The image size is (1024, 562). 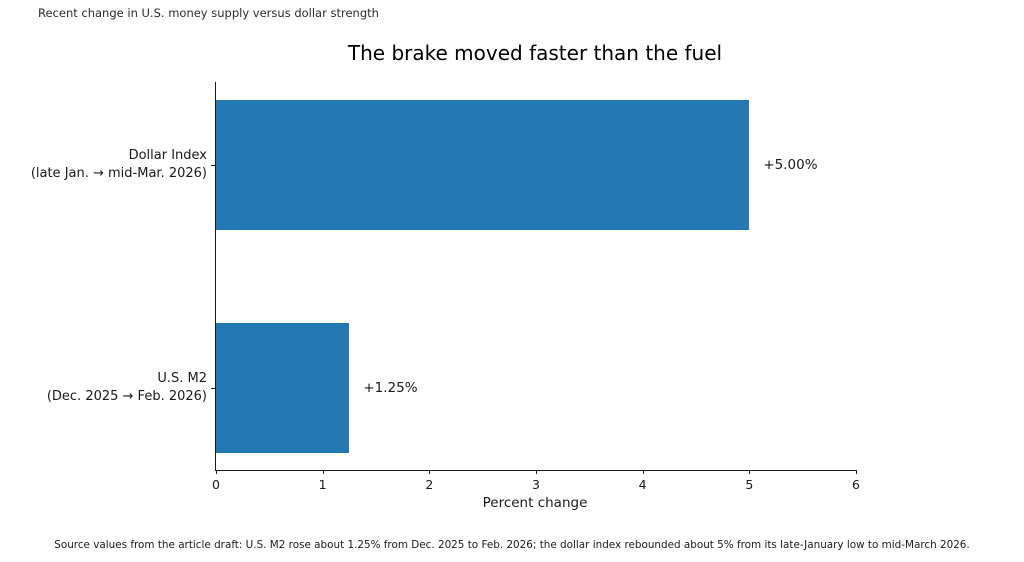 I want to click on x-tick-label: 4, so click(x=642, y=484).